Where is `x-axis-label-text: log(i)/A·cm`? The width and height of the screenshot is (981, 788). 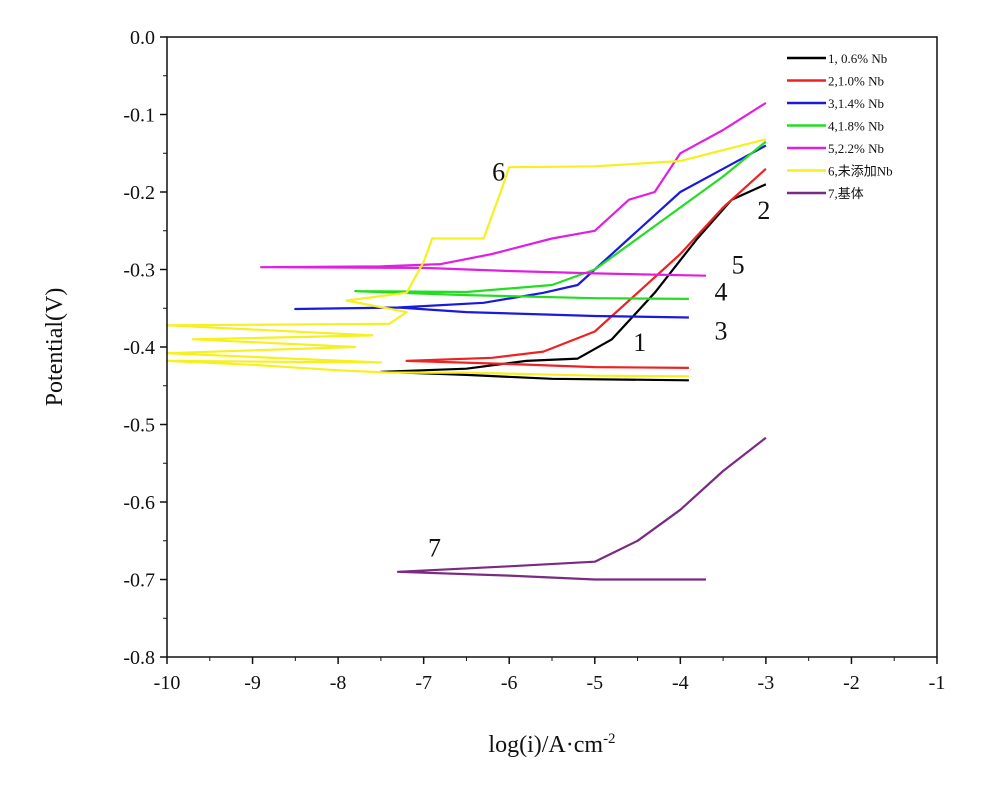
x-axis-label-text: log(i)/A·cm is located at coordinates (545, 745).